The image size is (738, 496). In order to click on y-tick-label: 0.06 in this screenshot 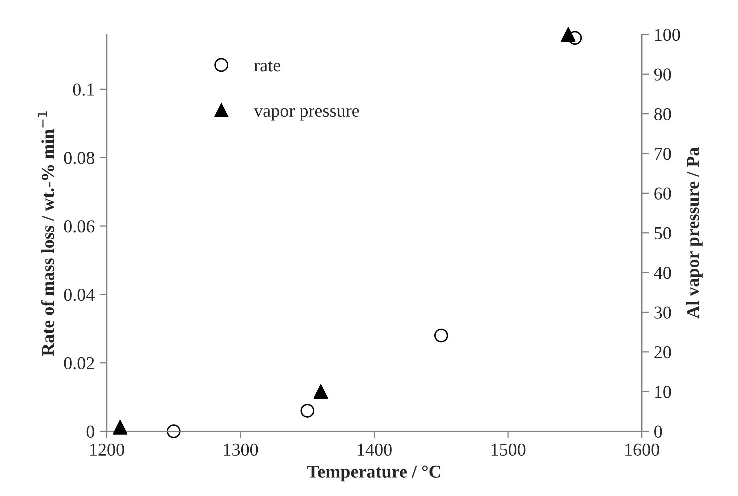, I will do `click(79, 226)`.